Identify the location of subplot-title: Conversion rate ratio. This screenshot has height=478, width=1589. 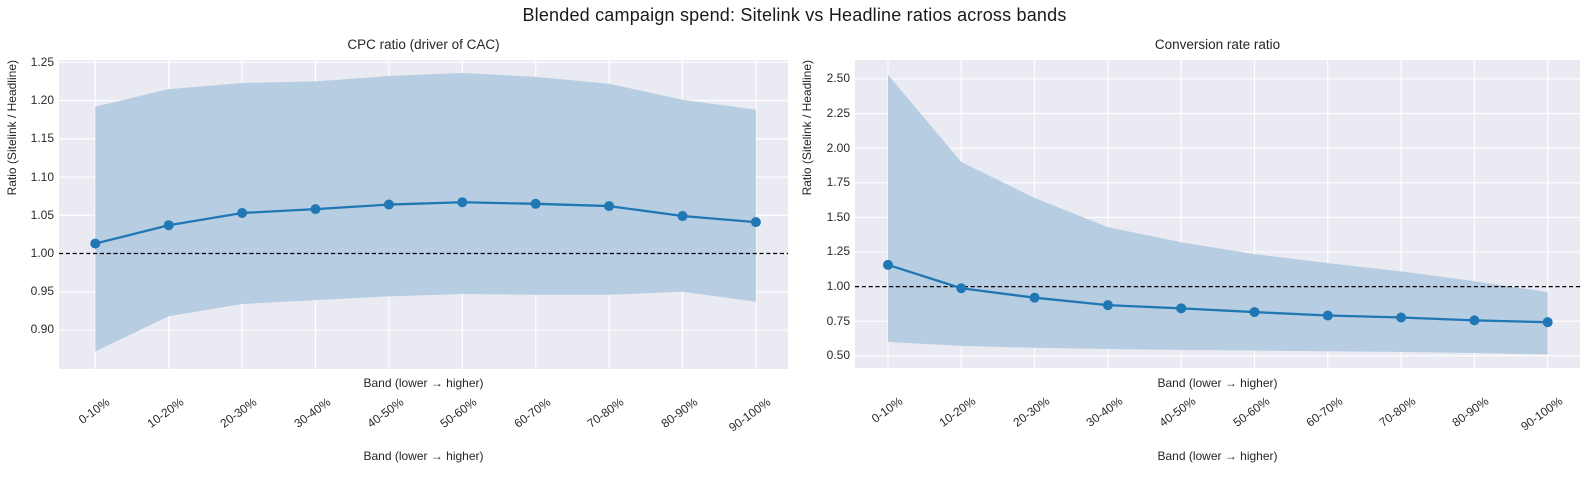
(1217, 44).